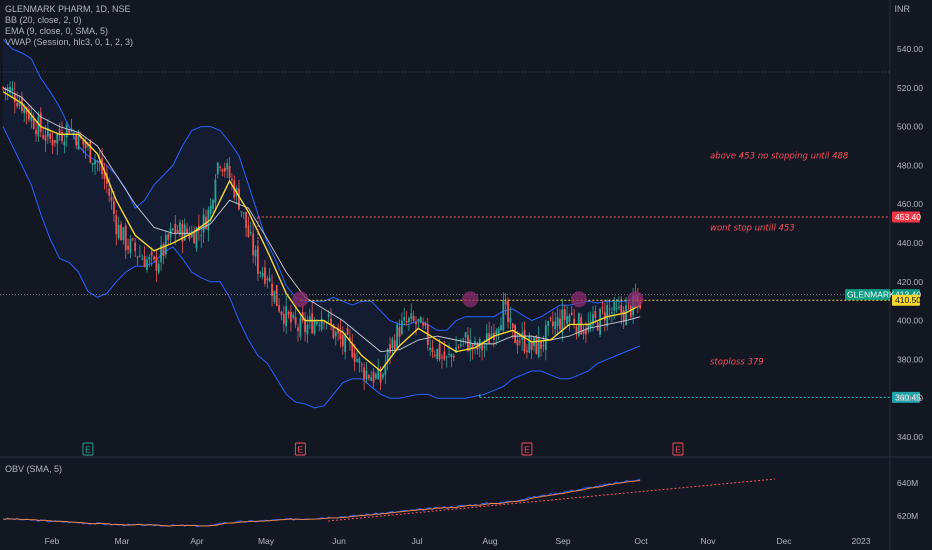  I want to click on obv-y-tick-label: 640M, so click(907, 483).